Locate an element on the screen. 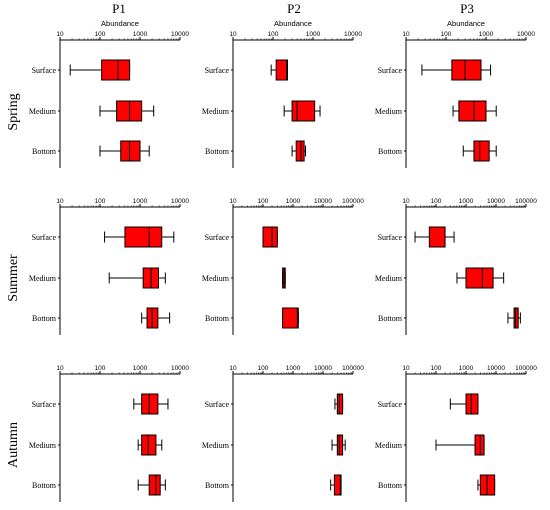  column-title-p1: P1 is located at coordinates (119, 8).